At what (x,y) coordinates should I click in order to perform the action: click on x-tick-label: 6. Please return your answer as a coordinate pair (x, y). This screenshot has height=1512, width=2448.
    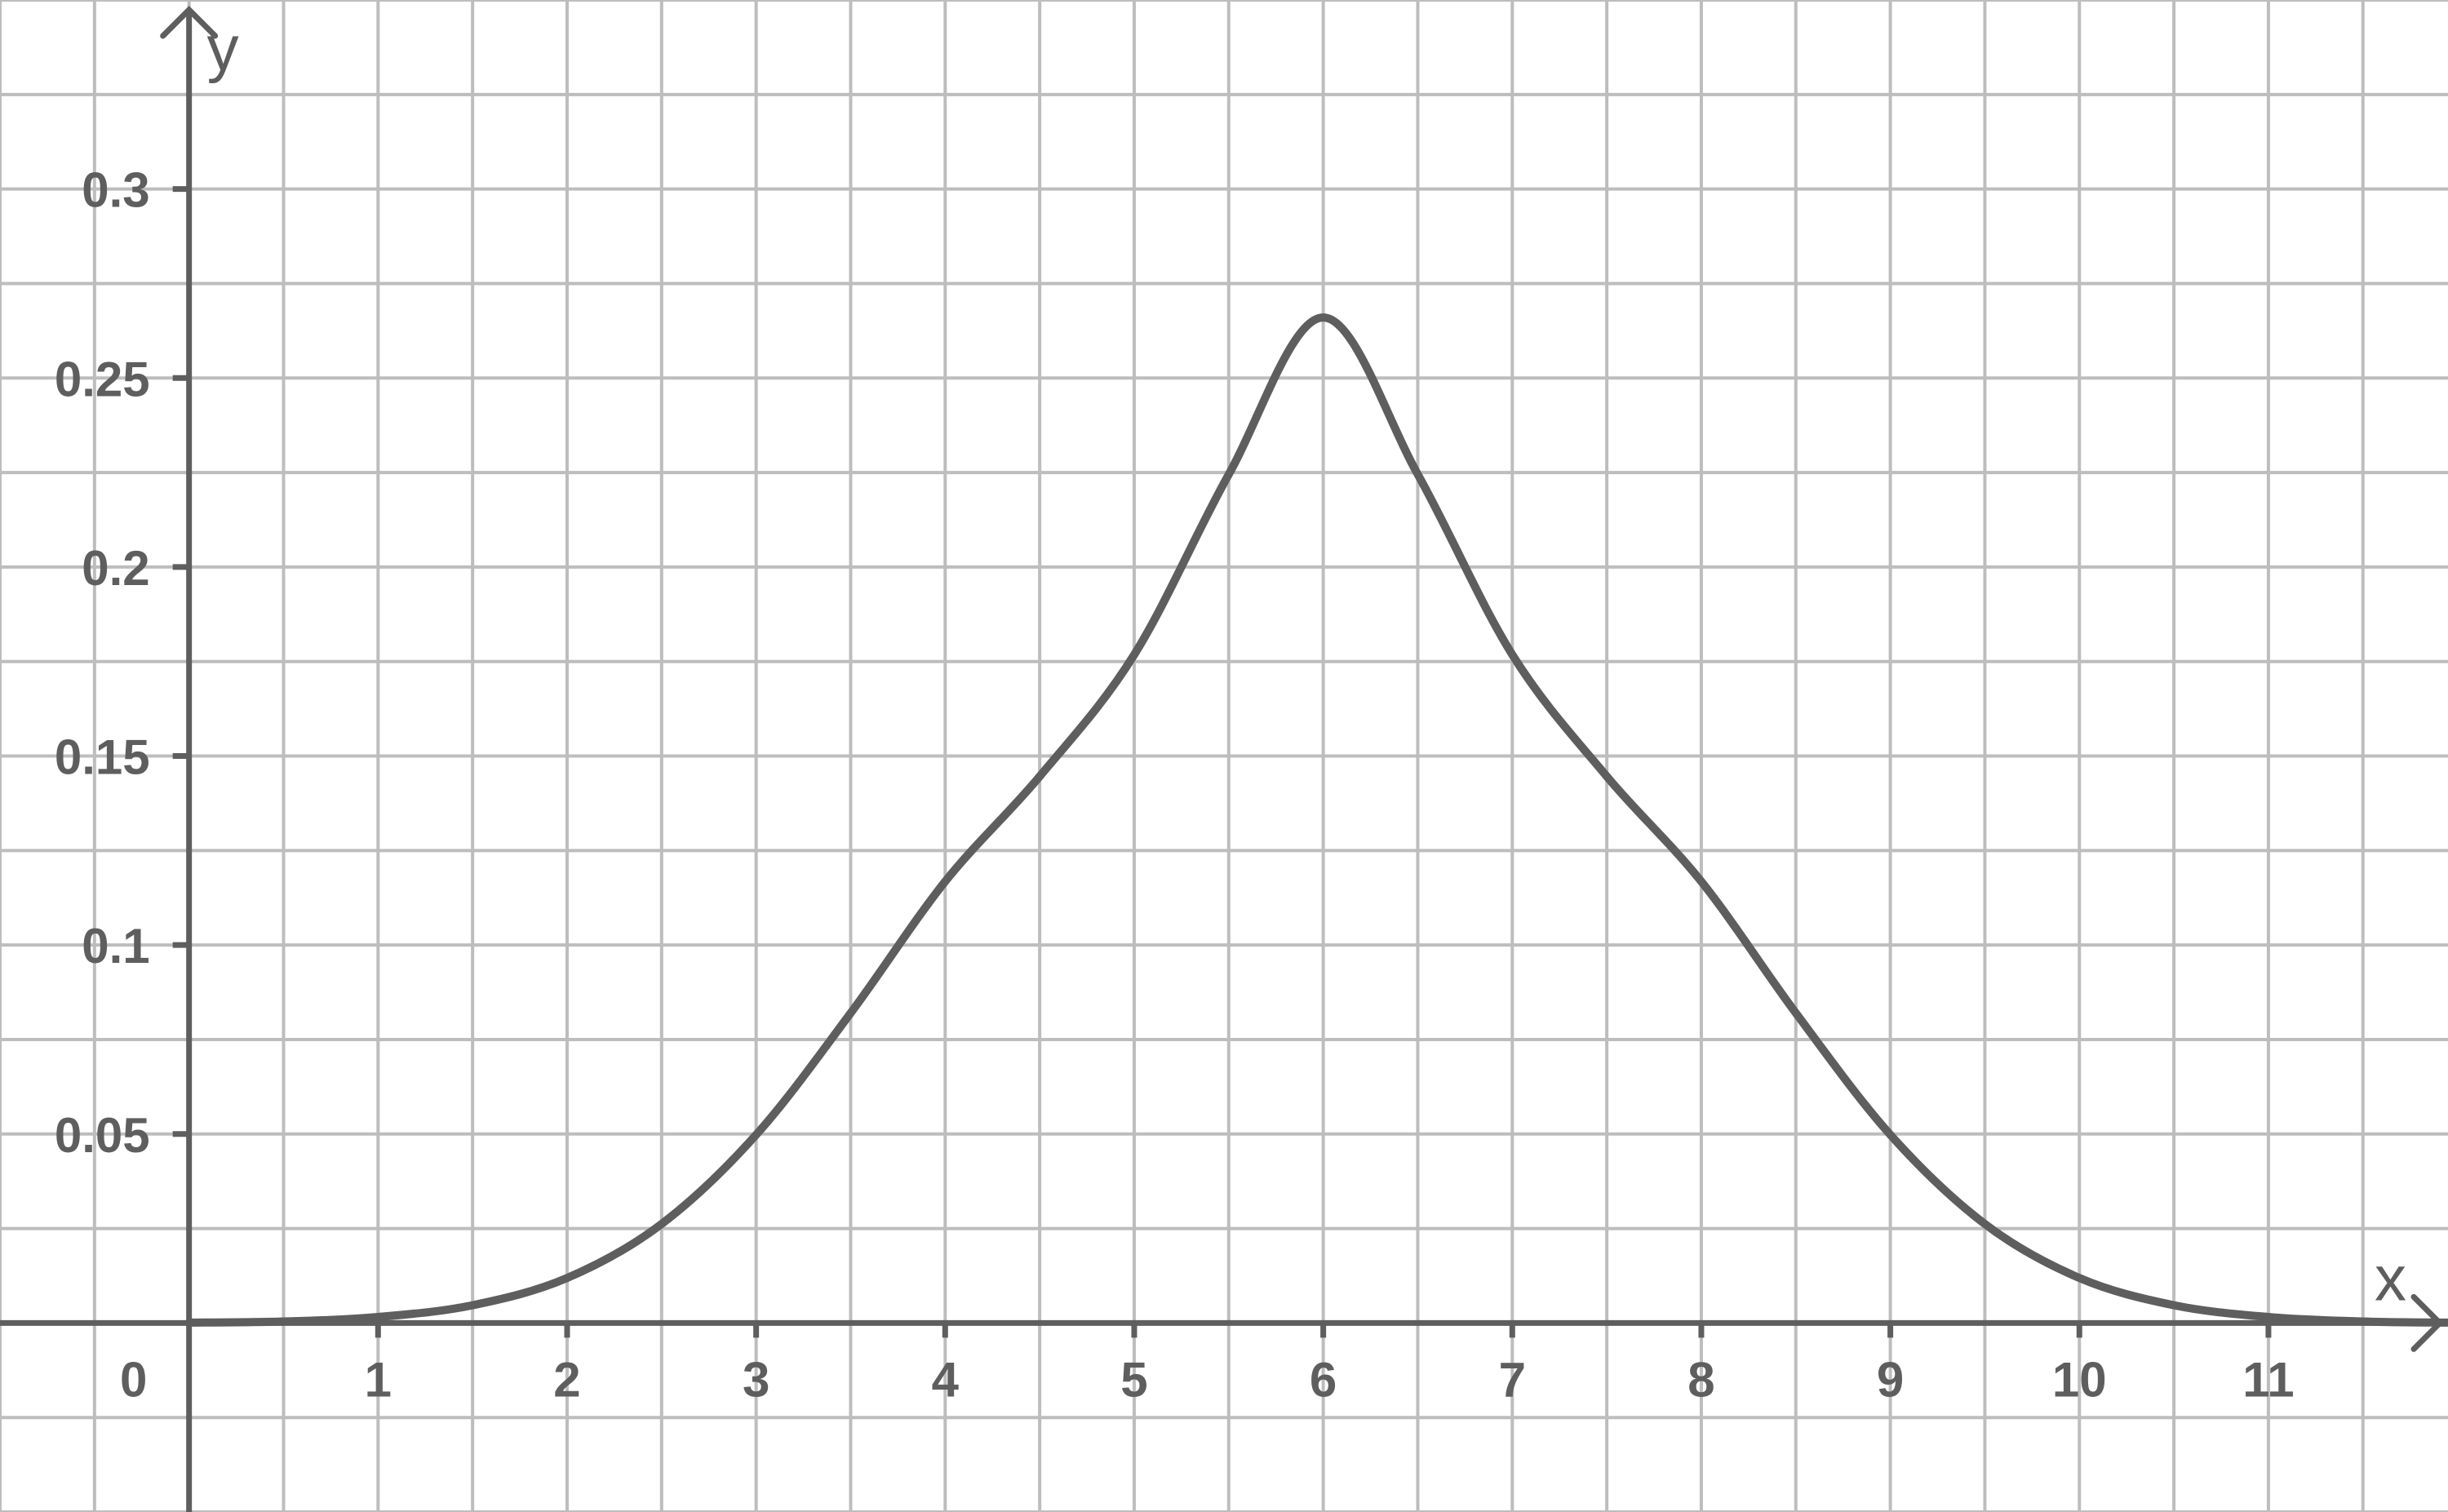
    Looking at the image, I should click on (1323, 1379).